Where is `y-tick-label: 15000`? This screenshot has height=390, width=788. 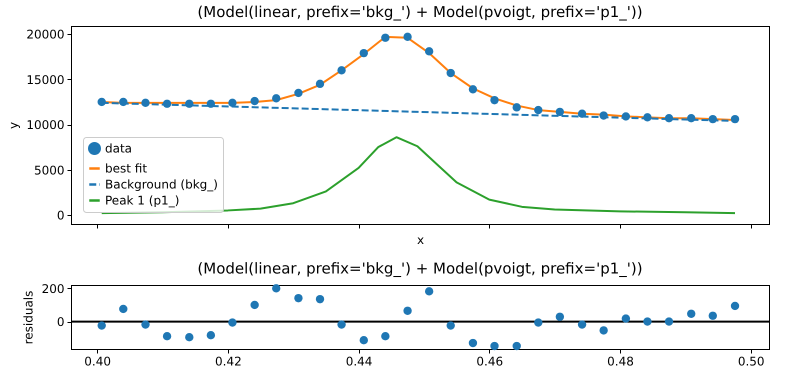
y-tick-label: 15000 is located at coordinates (45, 79).